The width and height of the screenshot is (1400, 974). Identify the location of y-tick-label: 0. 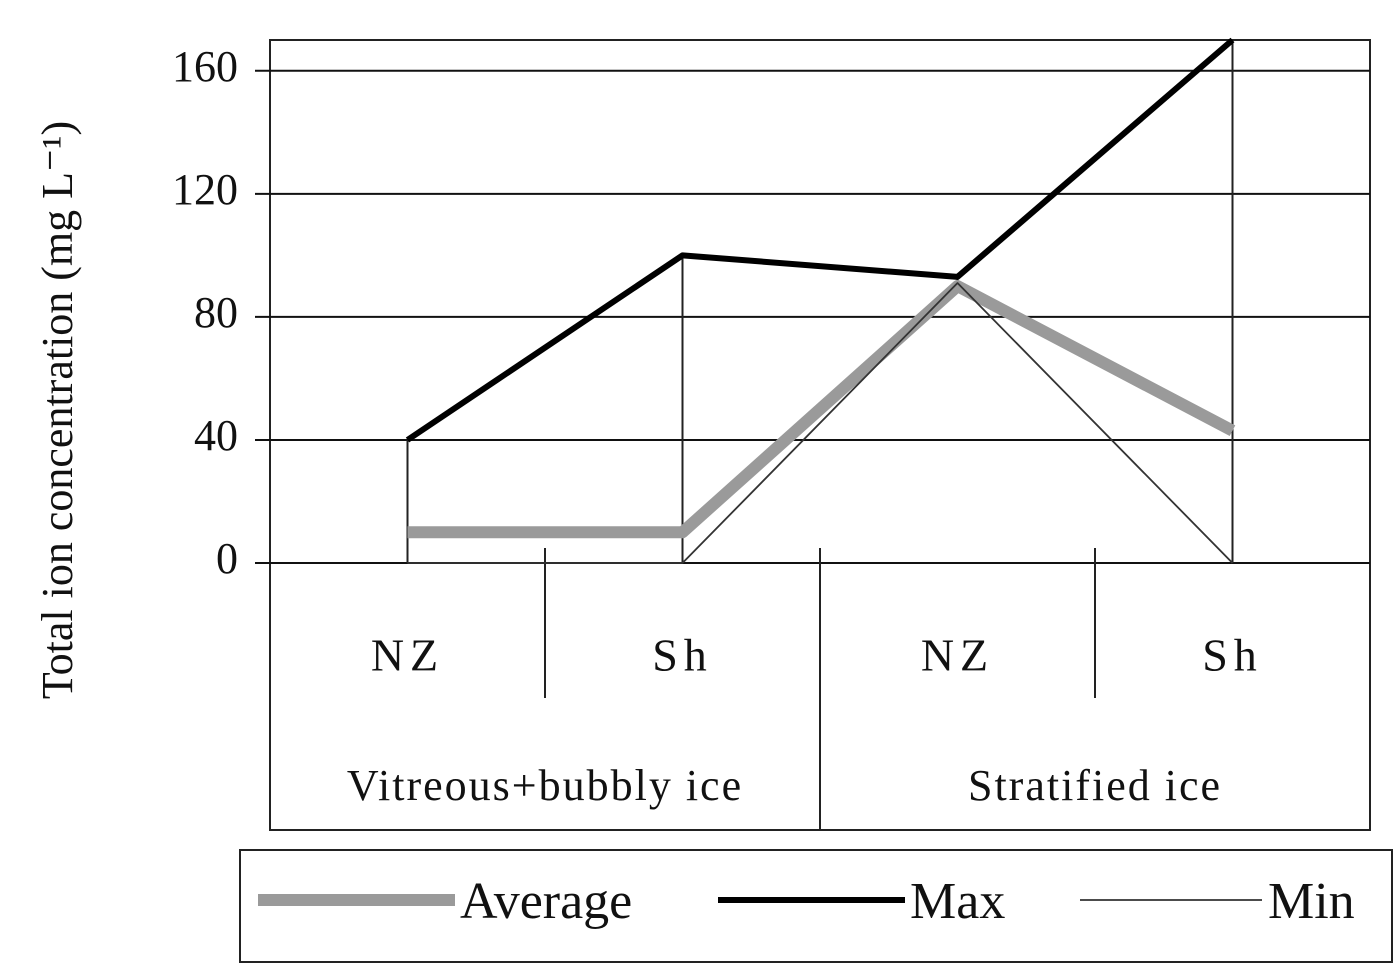
(227, 558).